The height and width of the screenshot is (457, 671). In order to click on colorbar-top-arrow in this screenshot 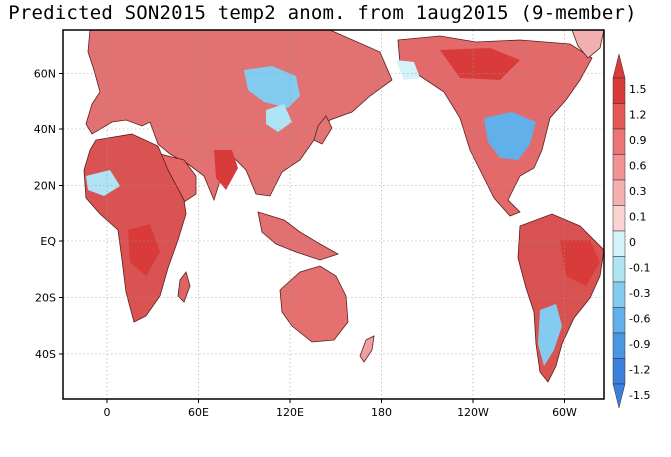, I will do `click(619, 66)`.